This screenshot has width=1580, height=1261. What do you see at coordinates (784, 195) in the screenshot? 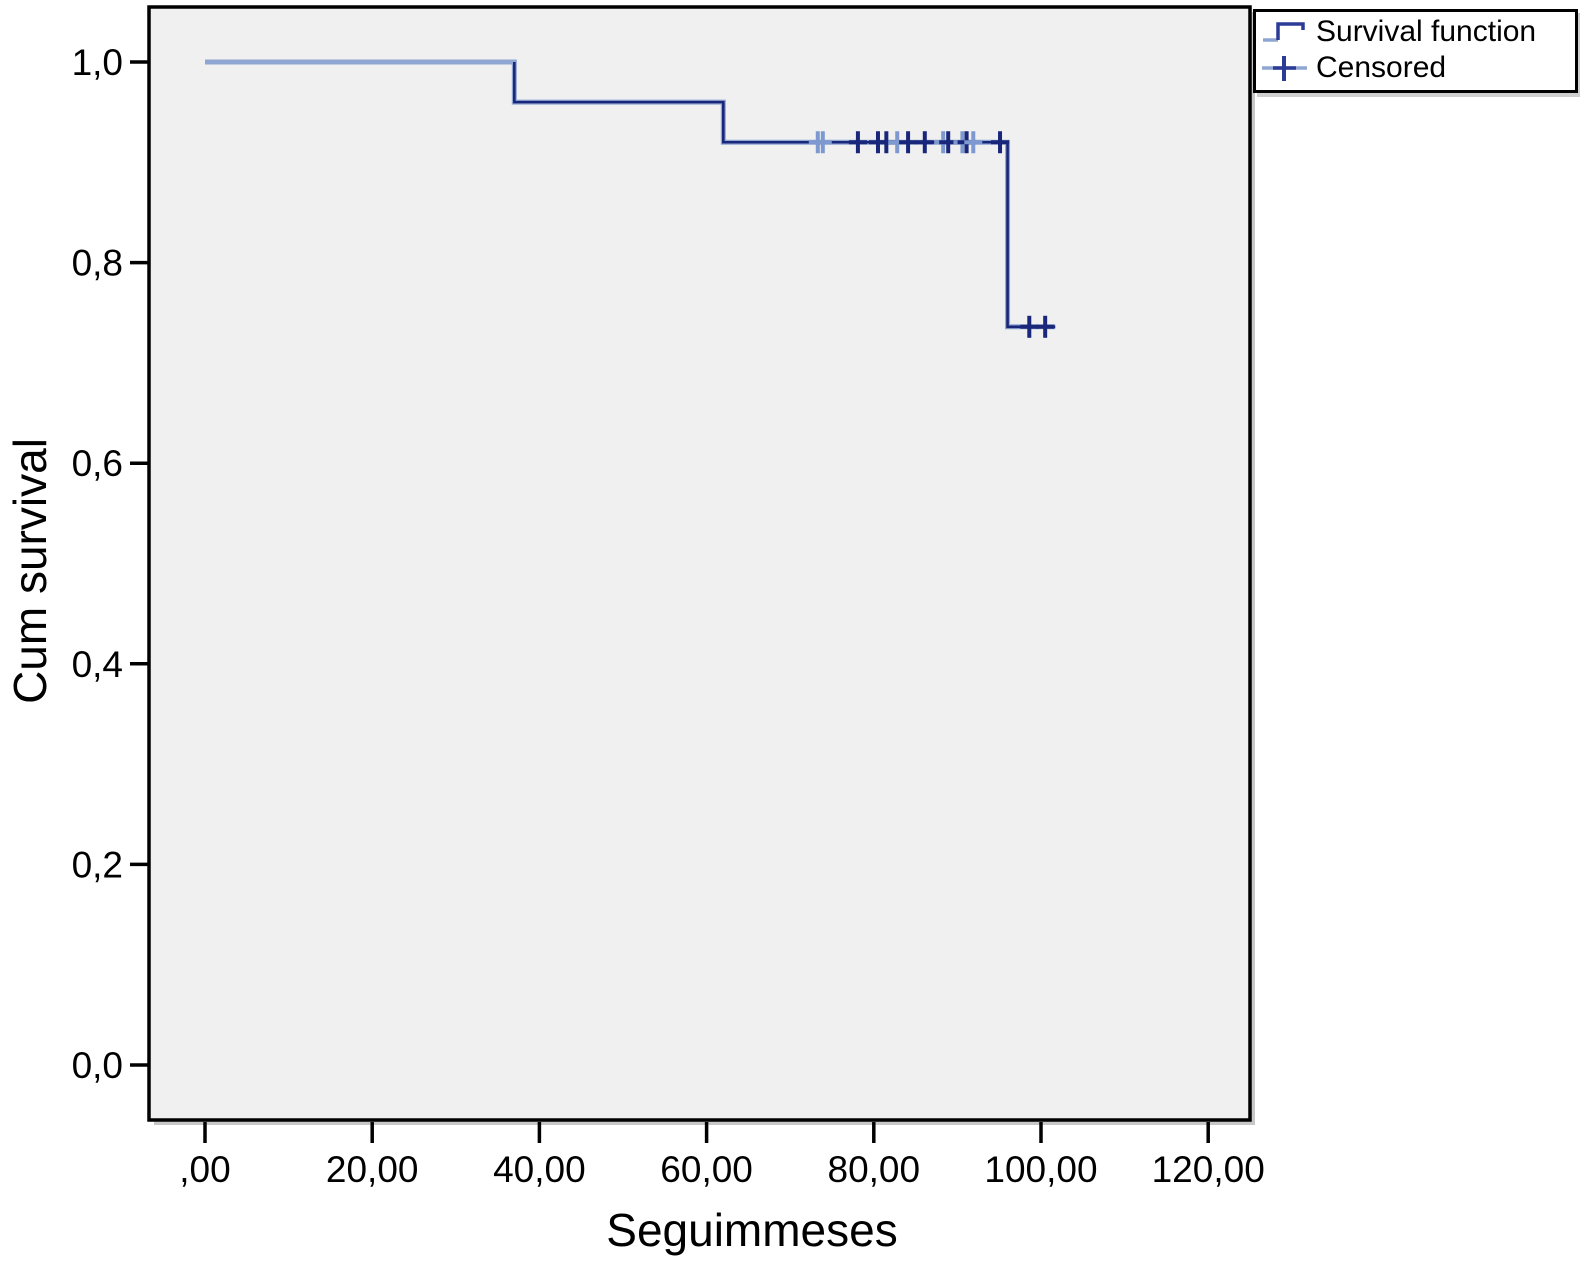
I see `survival-curve` at bounding box center [784, 195].